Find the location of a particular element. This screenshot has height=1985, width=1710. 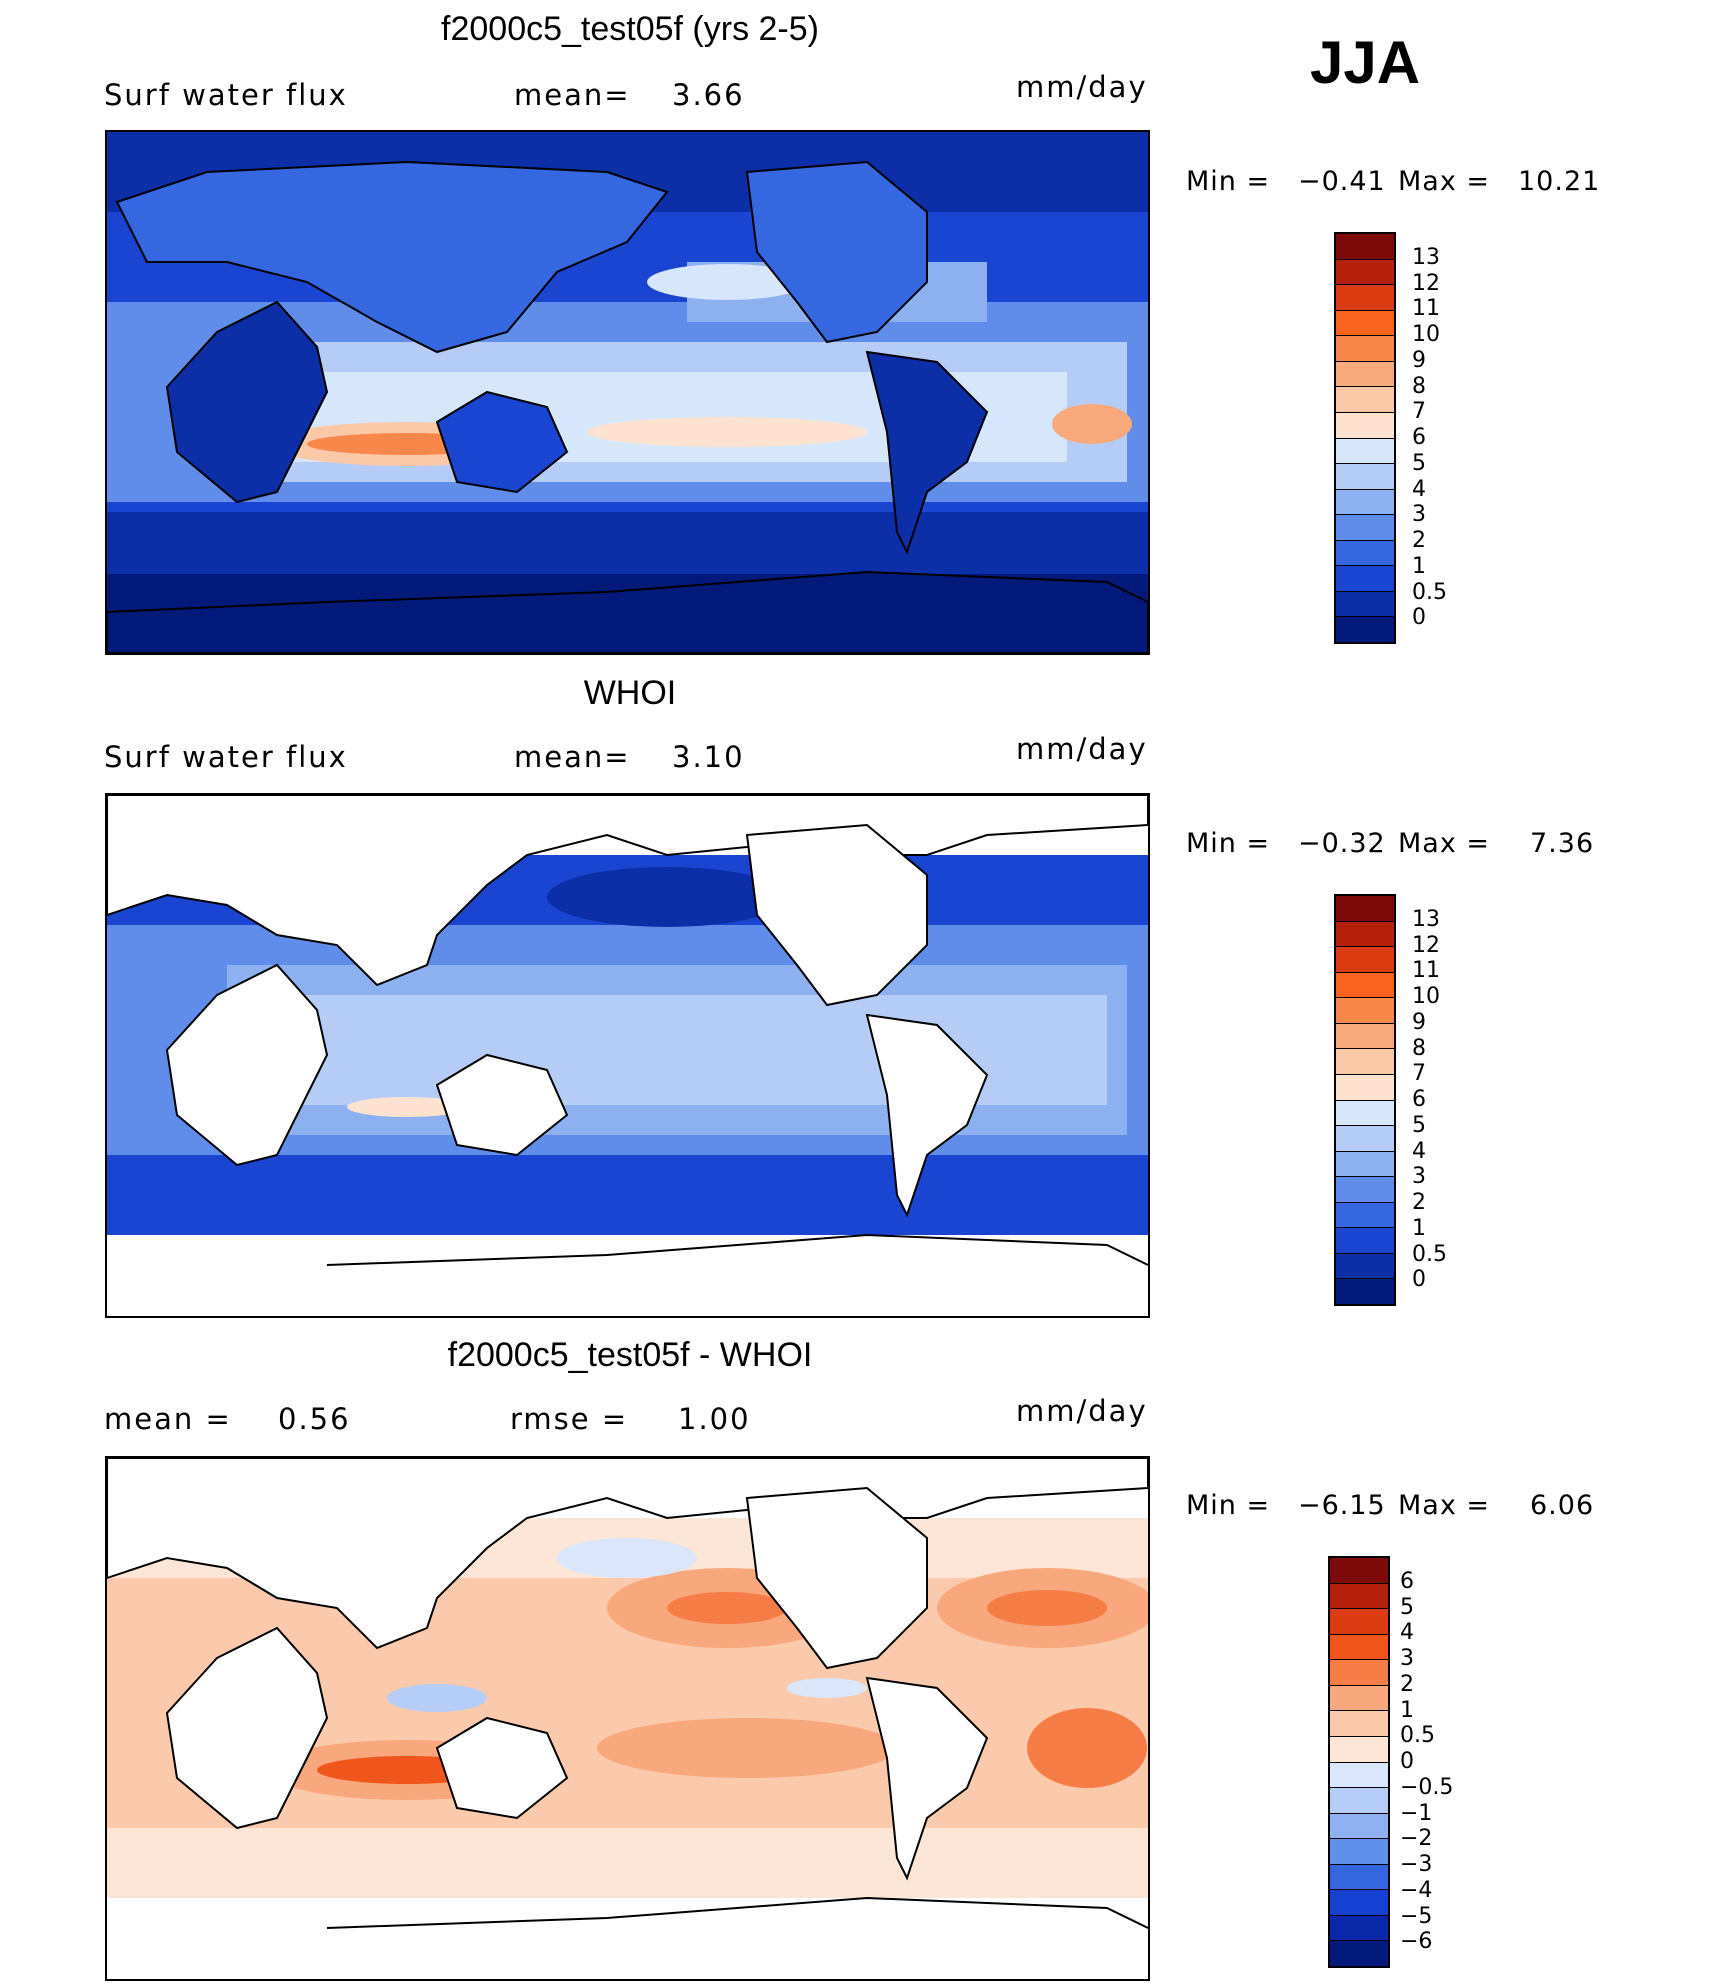

panel-3-rmse-value: 1.00 is located at coordinates (714, 1419).